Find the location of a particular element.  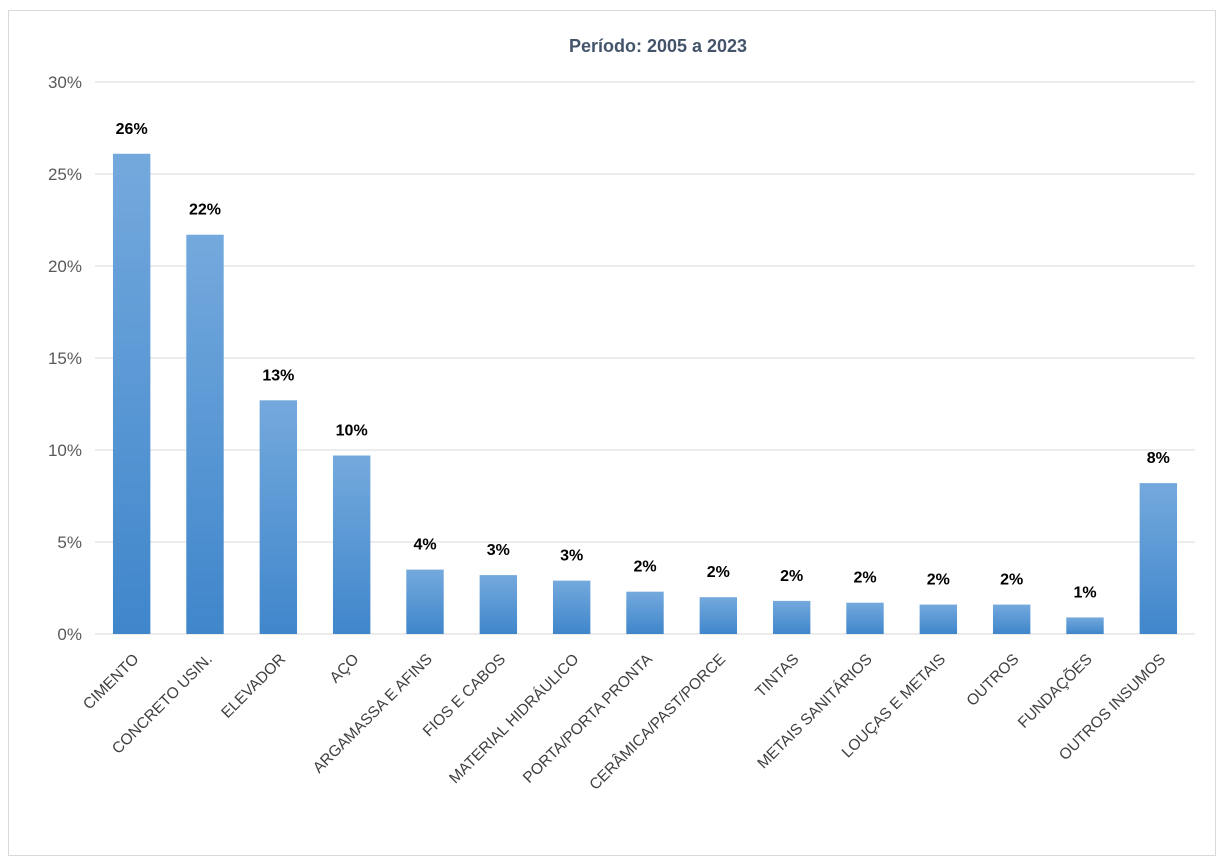

x-category-label: MATERIAL HIDRÁULICO is located at coordinates (514, 719).